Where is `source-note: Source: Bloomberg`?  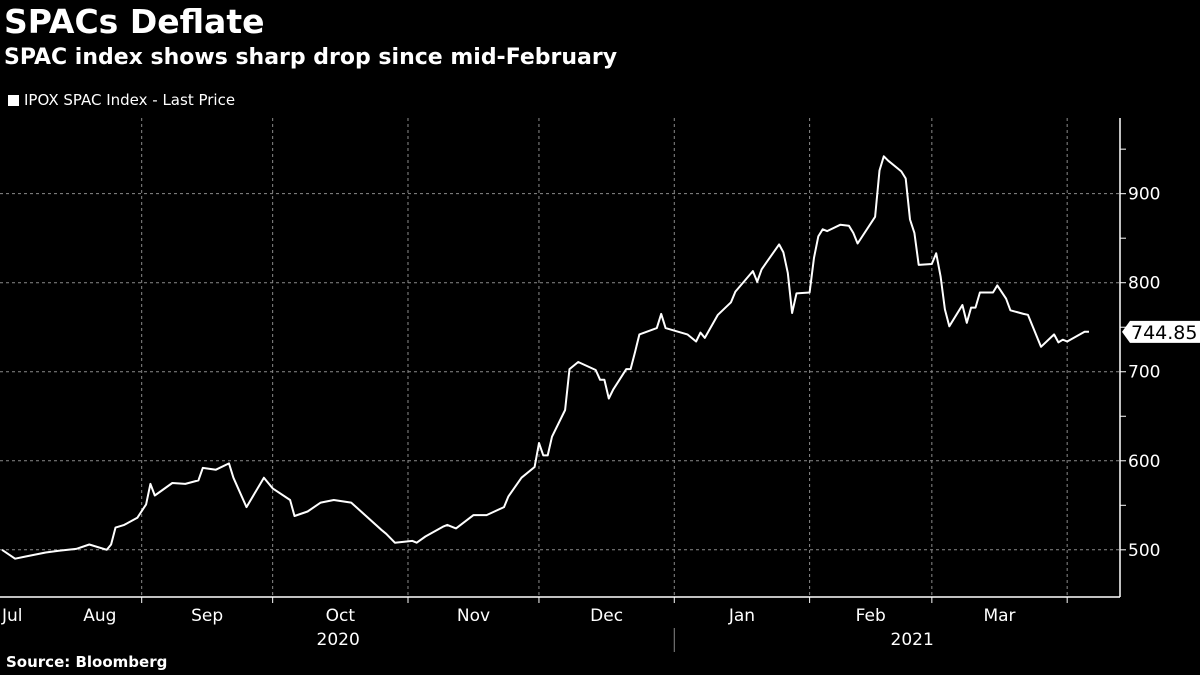 source-note: Source: Bloomberg is located at coordinates (87, 662).